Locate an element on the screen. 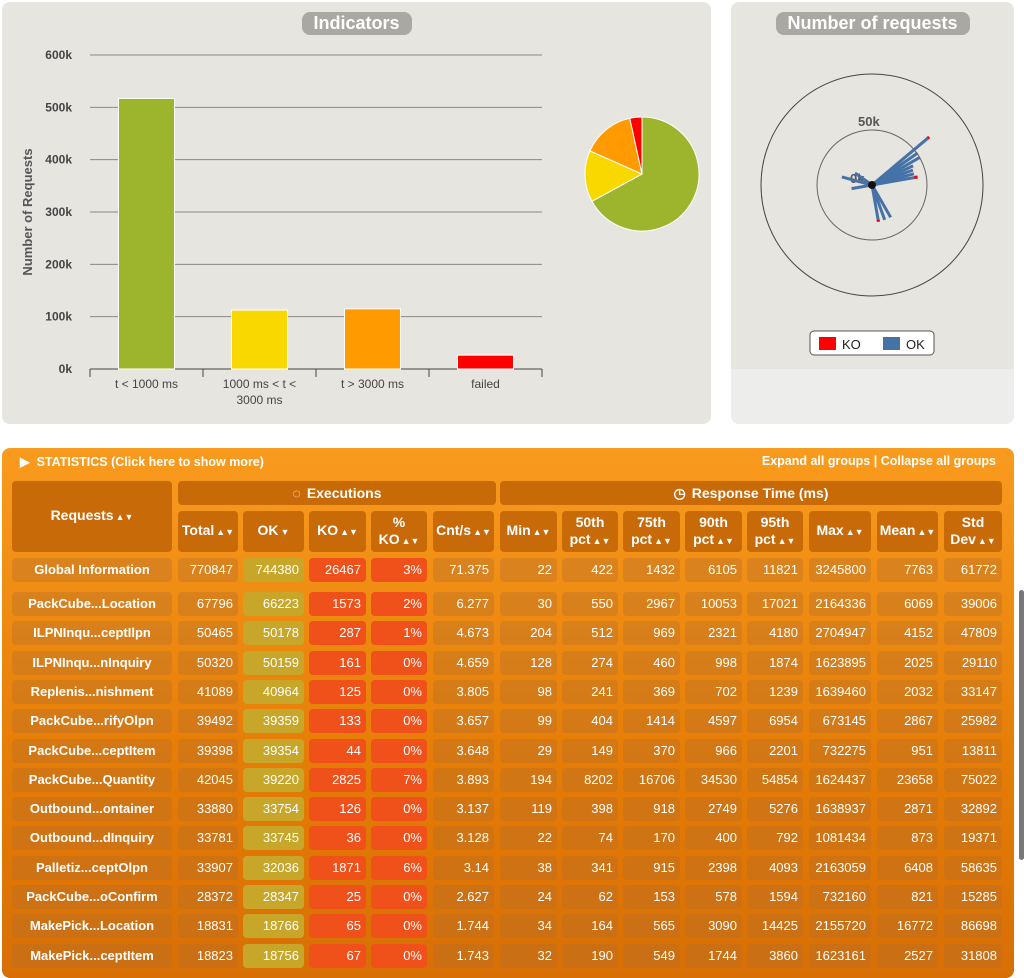  cell-std-dev: 86698 is located at coordinates (973, 926).